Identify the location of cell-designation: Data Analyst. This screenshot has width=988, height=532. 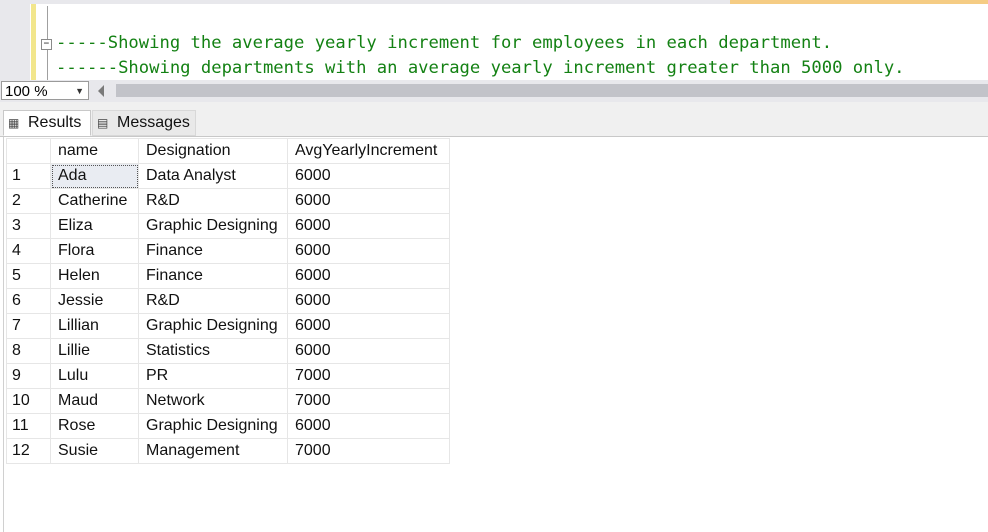
(213, 176).